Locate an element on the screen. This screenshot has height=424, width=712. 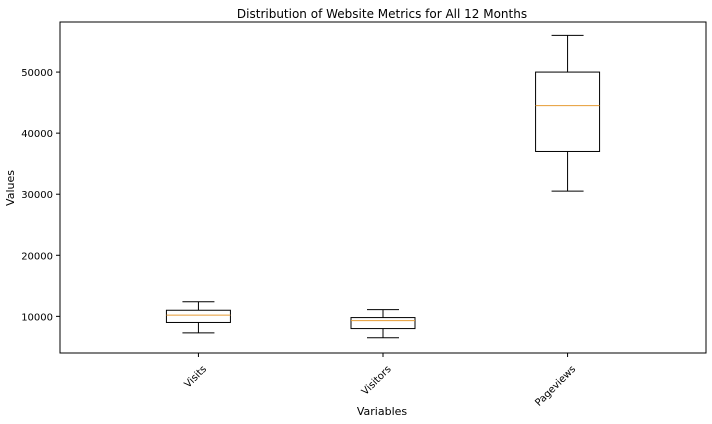
y-tick-label: 50000 is located at coordinates (37, 73).